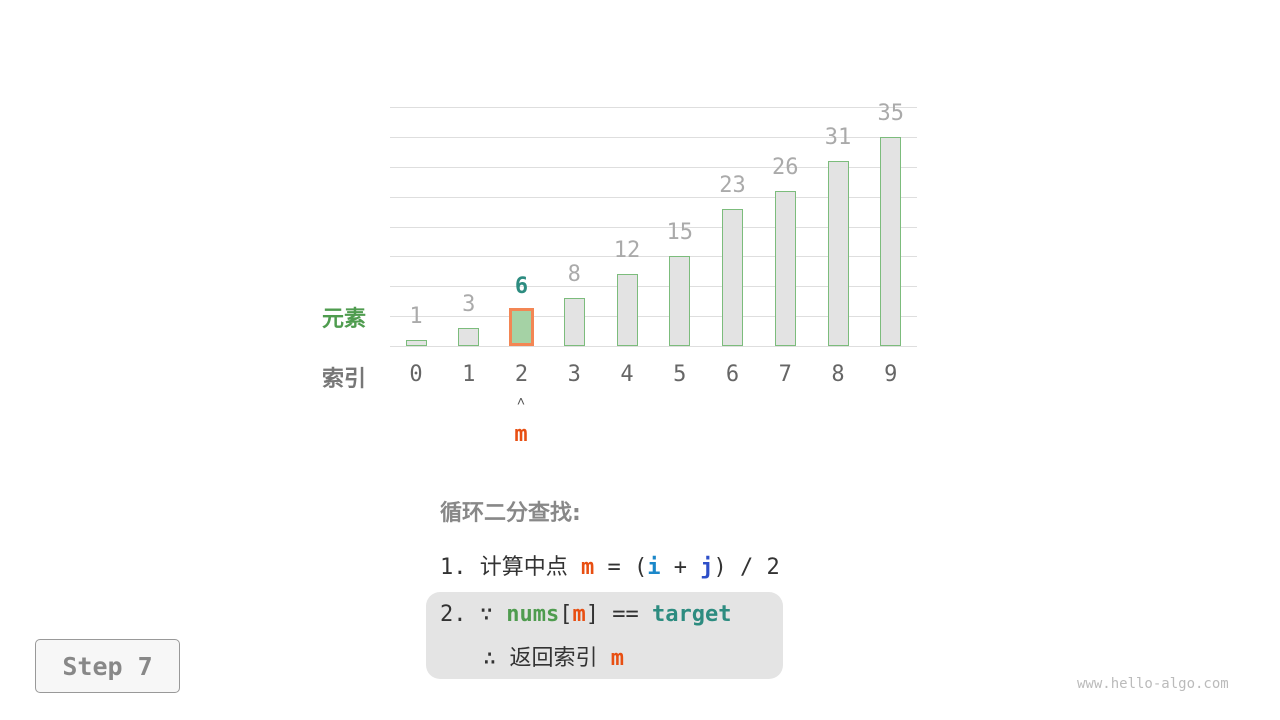  What do you see at coordinates (627, 567) in the screenshot?
I see `step-1-eq: = (` at bounding box center [627, 567].